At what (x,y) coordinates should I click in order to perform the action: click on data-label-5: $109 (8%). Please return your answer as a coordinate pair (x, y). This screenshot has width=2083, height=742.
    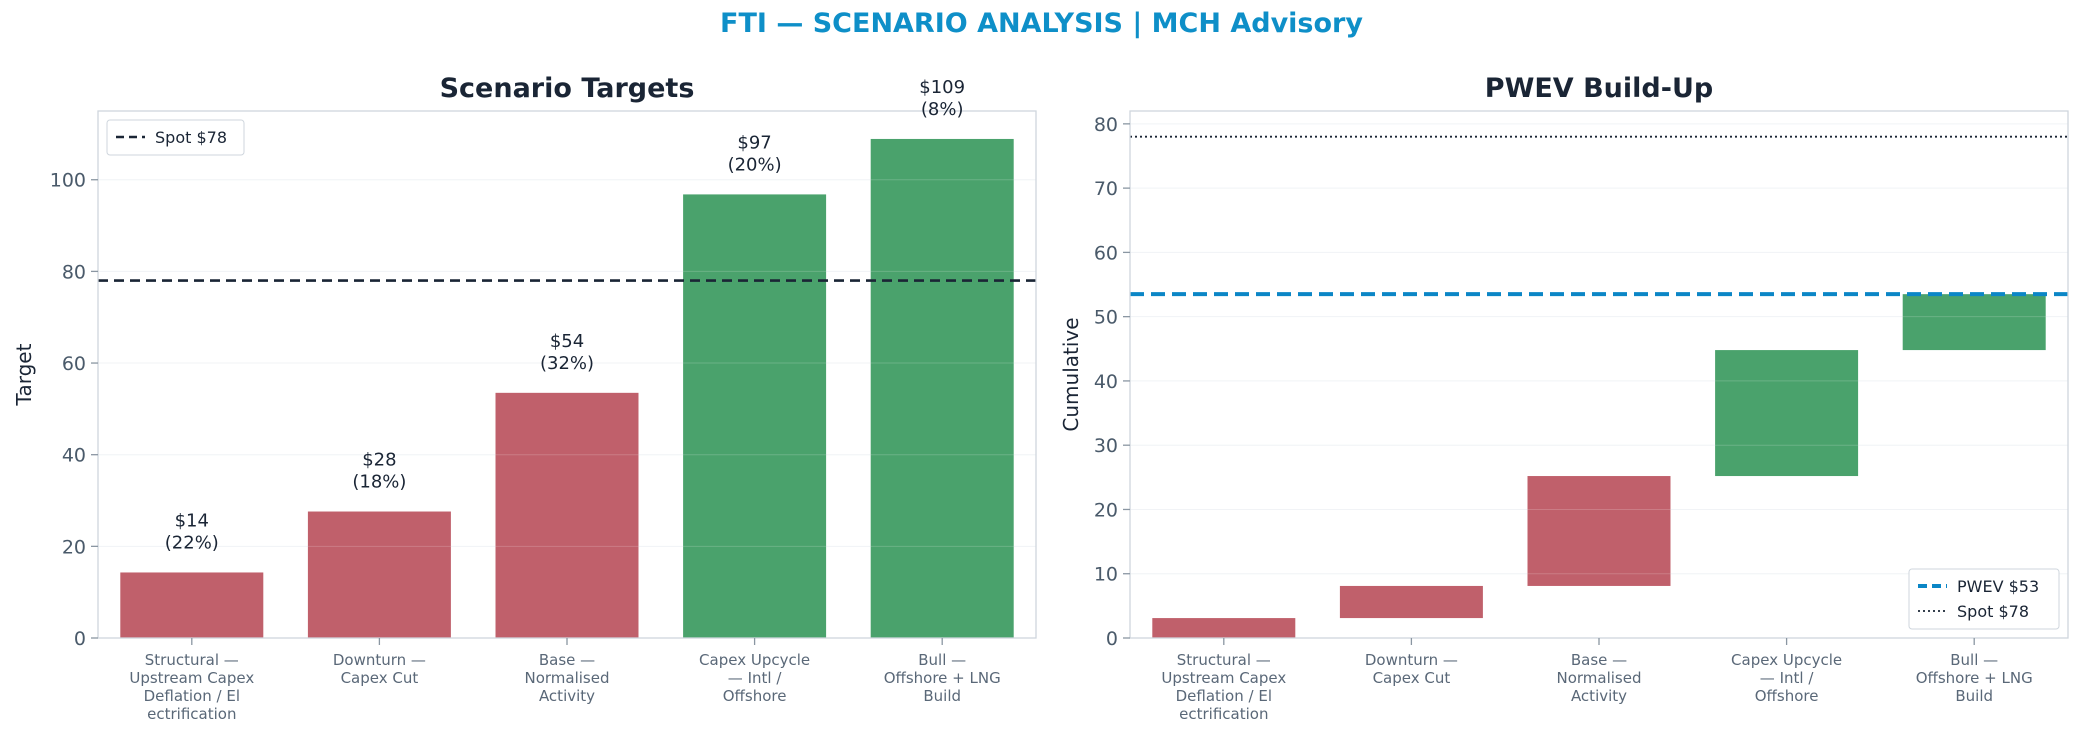
    Looking at the image, I should click on (942, 98).